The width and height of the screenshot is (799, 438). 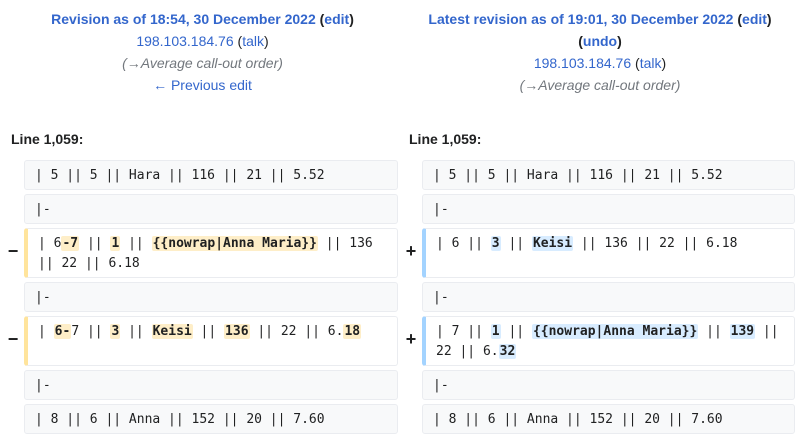 I want to click on left-section-link: →Average call-out order, so click(x=202, y=63).